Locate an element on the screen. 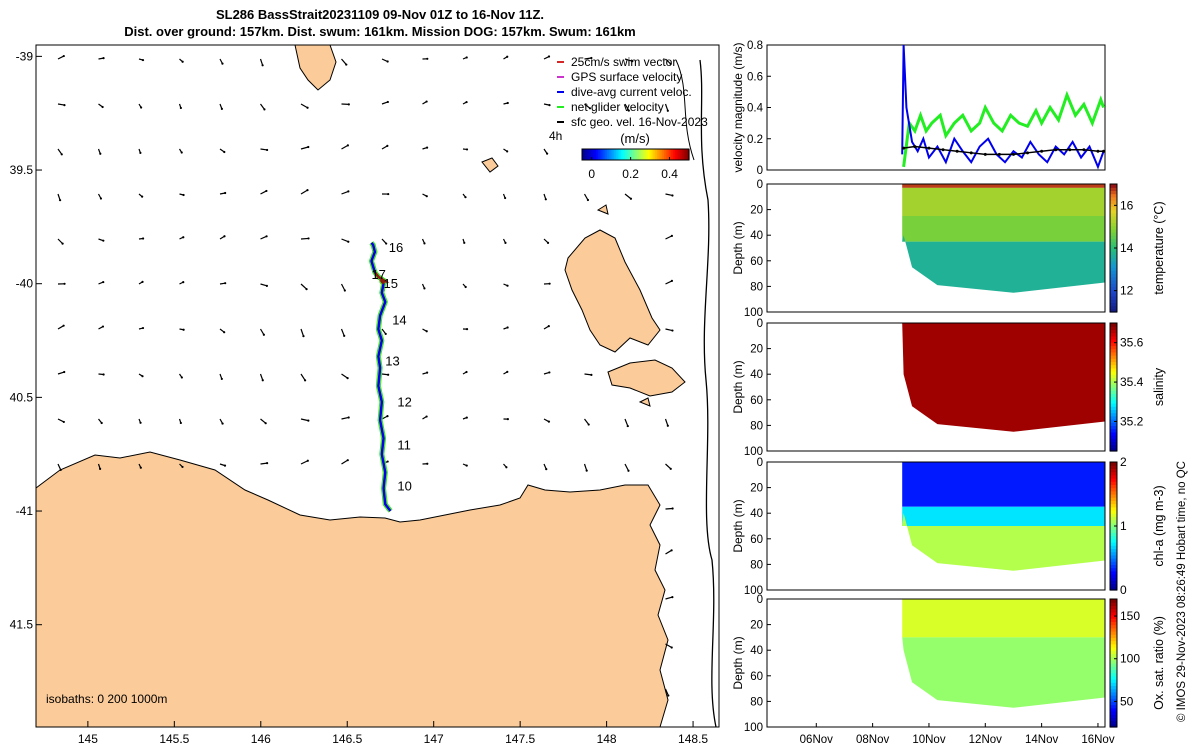  legend-time-label: 4h is located at coordinates (555, 136).